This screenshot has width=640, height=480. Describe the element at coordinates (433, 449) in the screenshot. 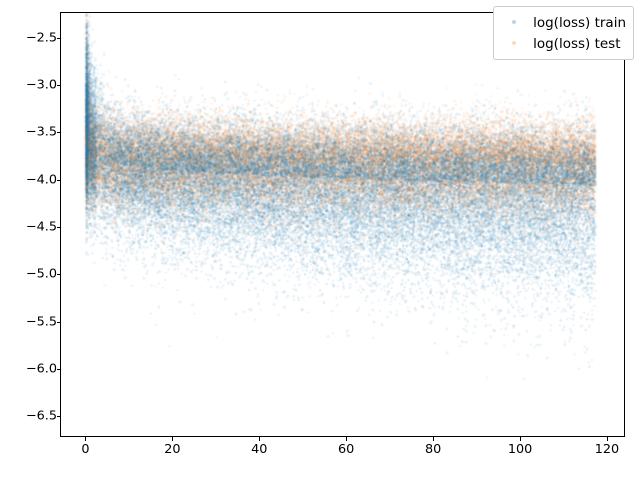

I see `x-tick-label: 80` at that location.